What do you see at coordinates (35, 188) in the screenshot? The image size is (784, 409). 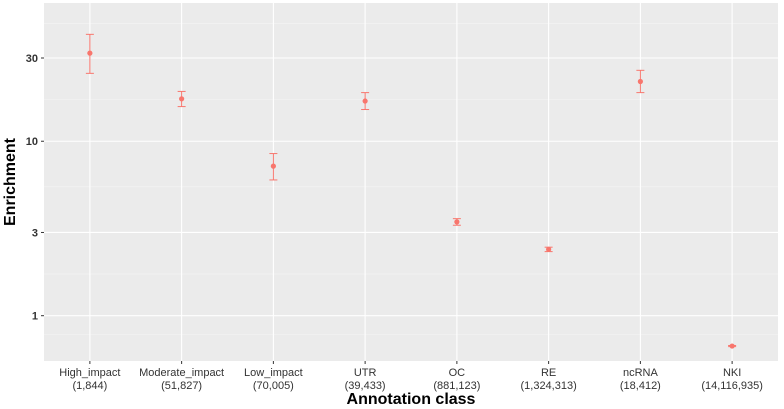 I see `y-axis-ticks: 1 3 10 30` at bounding box center [35, 188].